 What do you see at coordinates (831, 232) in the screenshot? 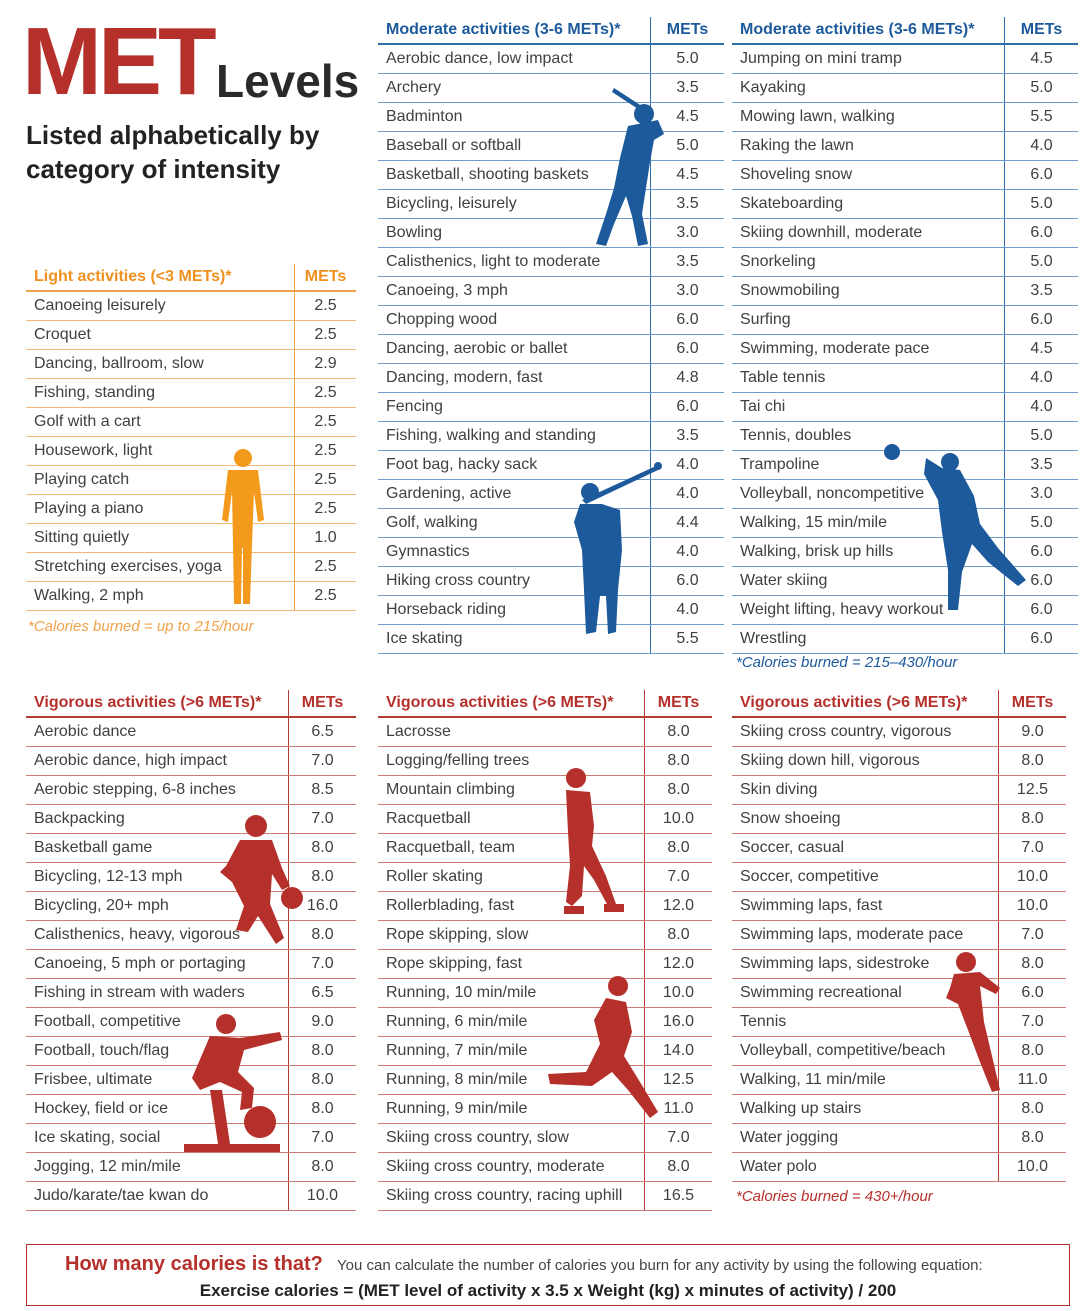
I see `activity-name: Skiing downhill, moderate` at bounding box center [831, 232].